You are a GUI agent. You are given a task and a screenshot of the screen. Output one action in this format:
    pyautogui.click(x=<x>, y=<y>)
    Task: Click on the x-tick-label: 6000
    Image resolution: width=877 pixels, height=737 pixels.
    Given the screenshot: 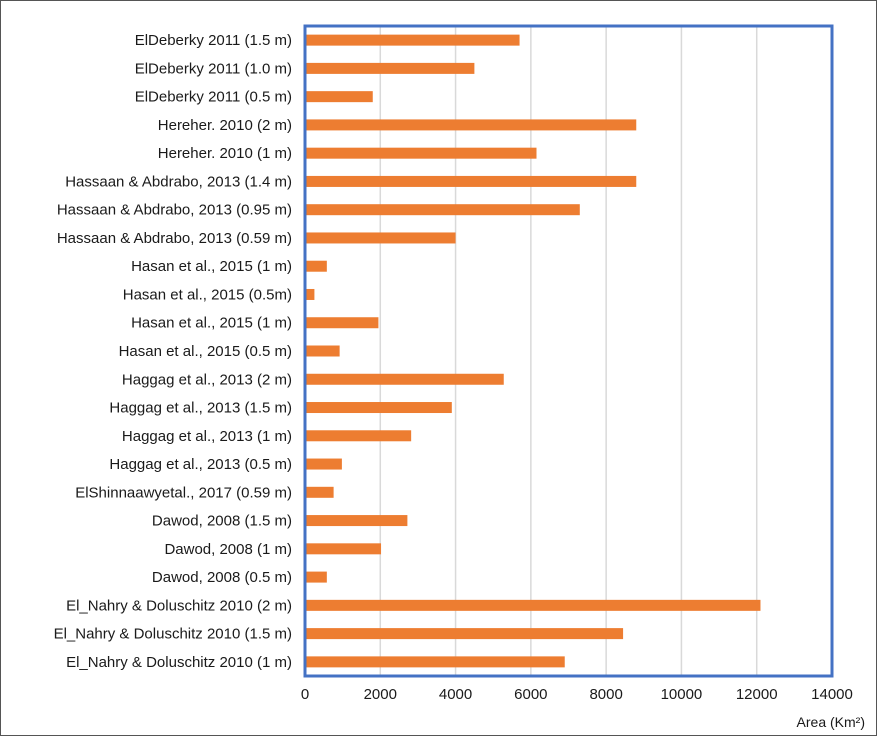 What is the action you would take?
    pyautogui.click(x=530, y=694)
    